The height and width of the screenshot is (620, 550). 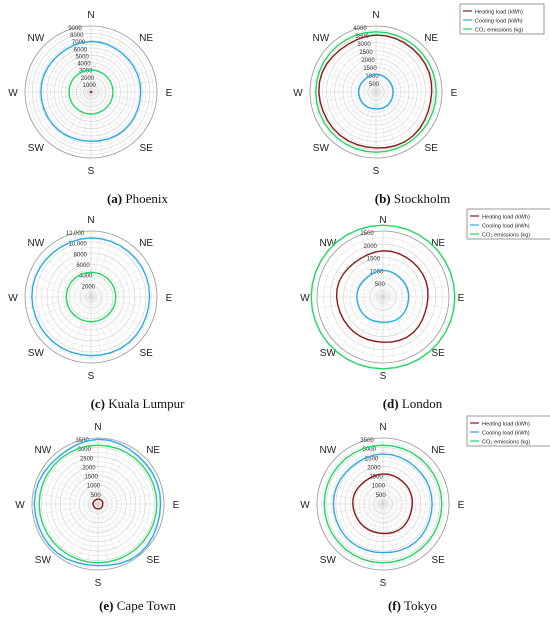 What do you see at coordinates (75, 234) in the screenshot?
I see `radial-tick-label: 12,000` at bounding box center [75, 234].